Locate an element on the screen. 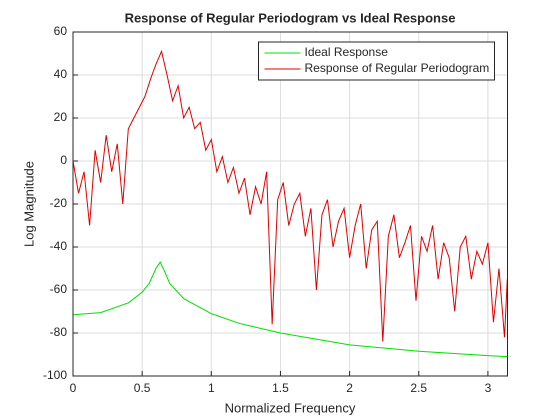 Image resolution: width=560 pixels, height=420 pixels. x-tick-label: 0.5 is located at coordinates (142, 388).